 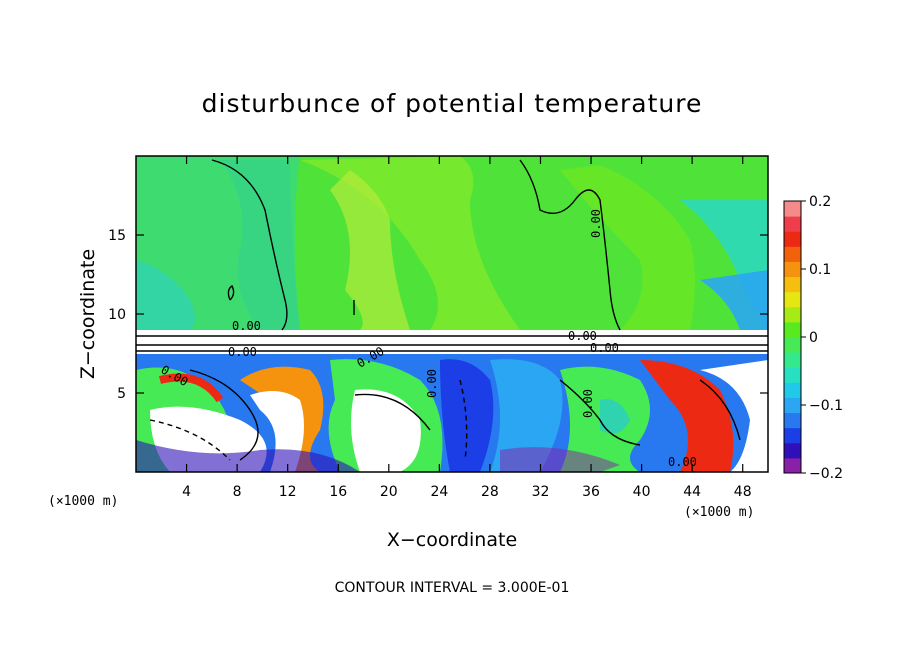 I want to click on x-tick-label: 40, so click(x=642, y=492).